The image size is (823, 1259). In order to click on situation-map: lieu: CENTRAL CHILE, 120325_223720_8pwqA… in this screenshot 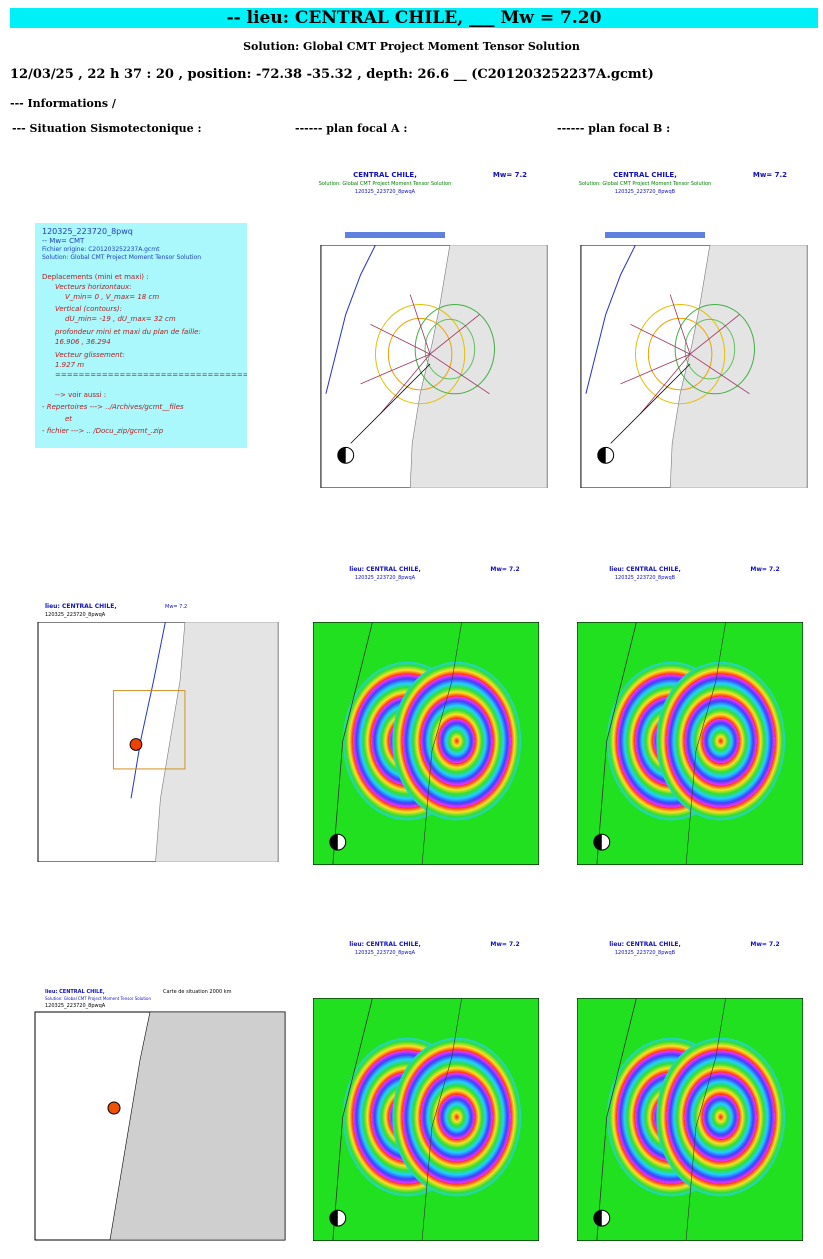, I will do `click(158, 732)`.